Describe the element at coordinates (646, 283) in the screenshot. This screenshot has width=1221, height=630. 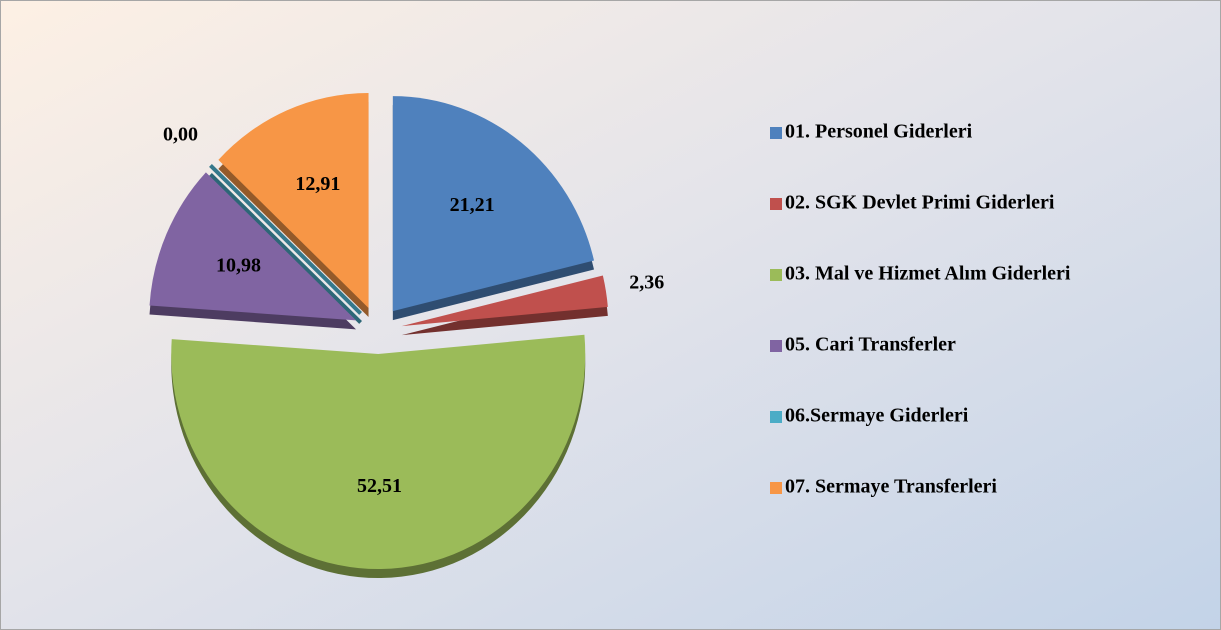
I see `data-label: 2,36` at that location.